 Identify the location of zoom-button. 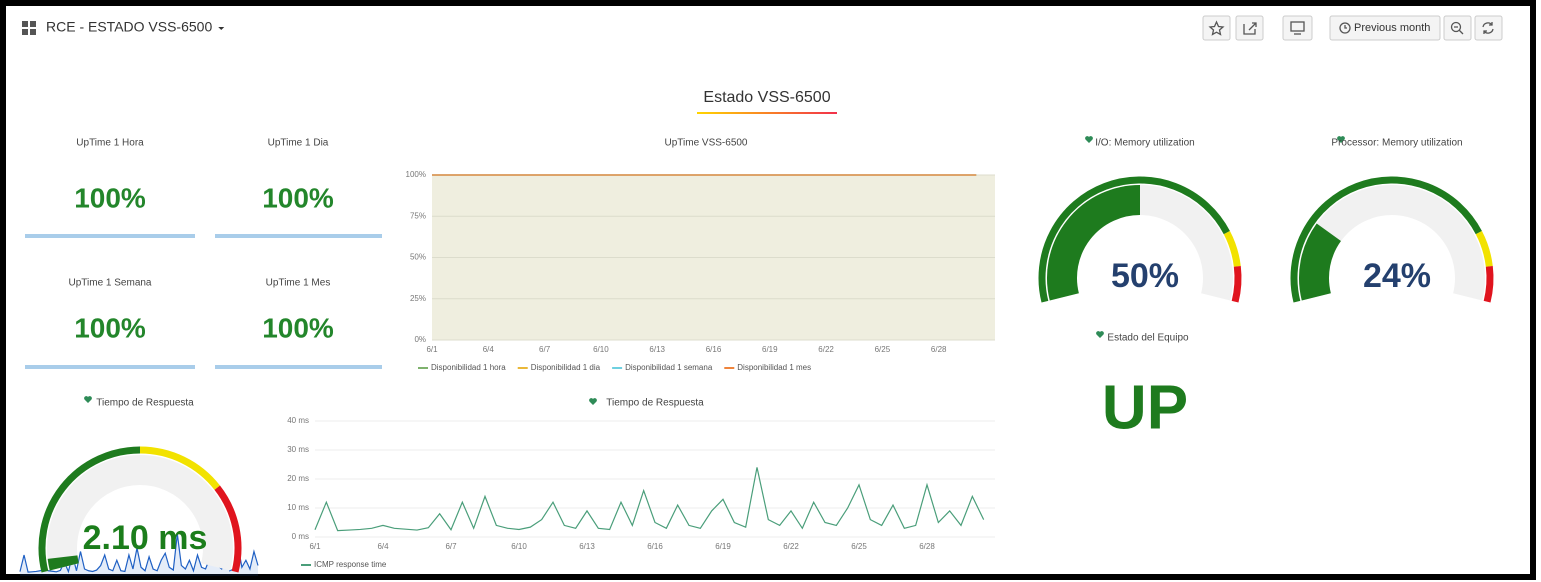
(1457, 28).